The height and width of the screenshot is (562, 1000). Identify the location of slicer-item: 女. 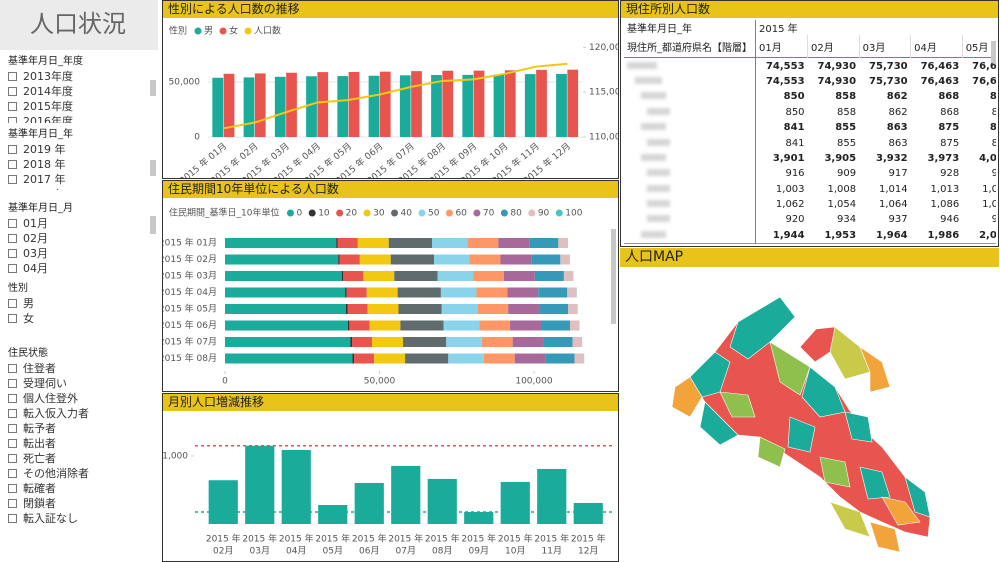
(79, 318).